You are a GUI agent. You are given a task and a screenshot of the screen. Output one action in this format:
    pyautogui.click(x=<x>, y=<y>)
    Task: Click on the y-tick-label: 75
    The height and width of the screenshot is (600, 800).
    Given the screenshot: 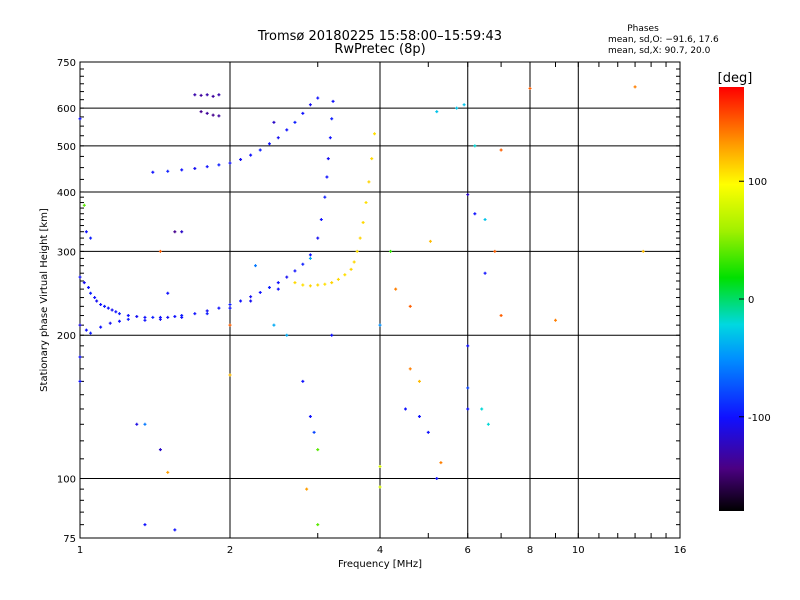 What is the action you would take?
    pyautogui.click(x=69, y=539)
    